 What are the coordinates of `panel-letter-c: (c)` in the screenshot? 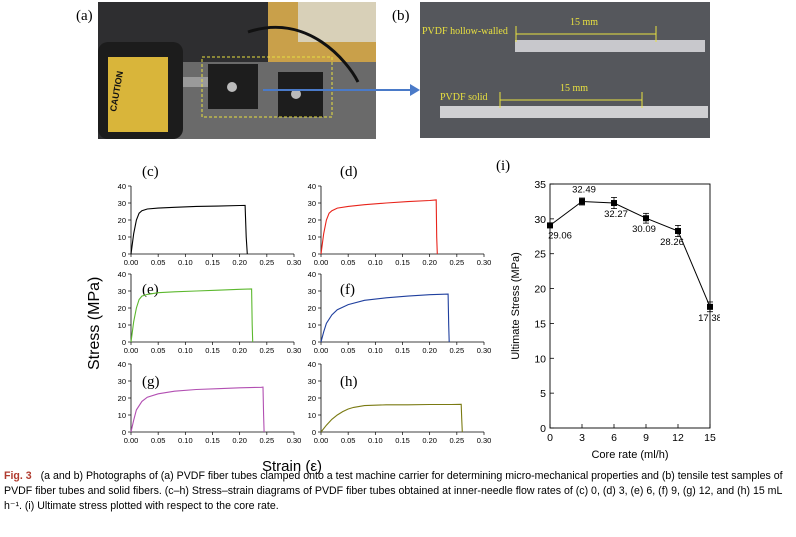 It's located at (150, 172).